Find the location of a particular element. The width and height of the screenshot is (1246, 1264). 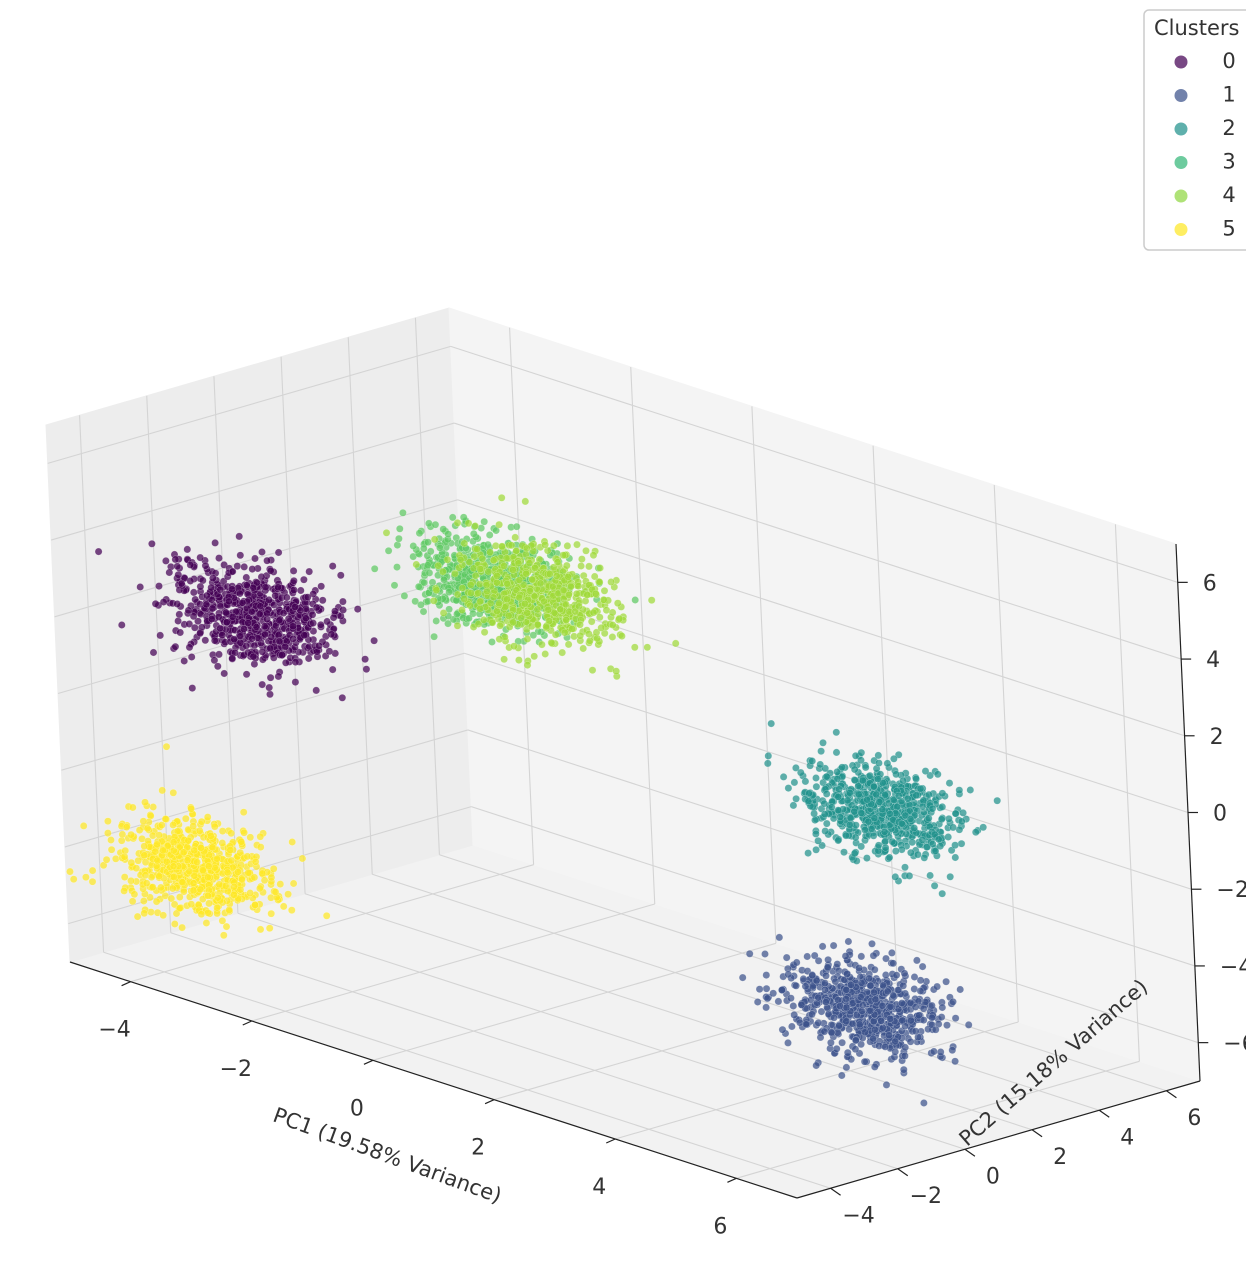

gridline-x-floor is located at coordinates (817, 1080).